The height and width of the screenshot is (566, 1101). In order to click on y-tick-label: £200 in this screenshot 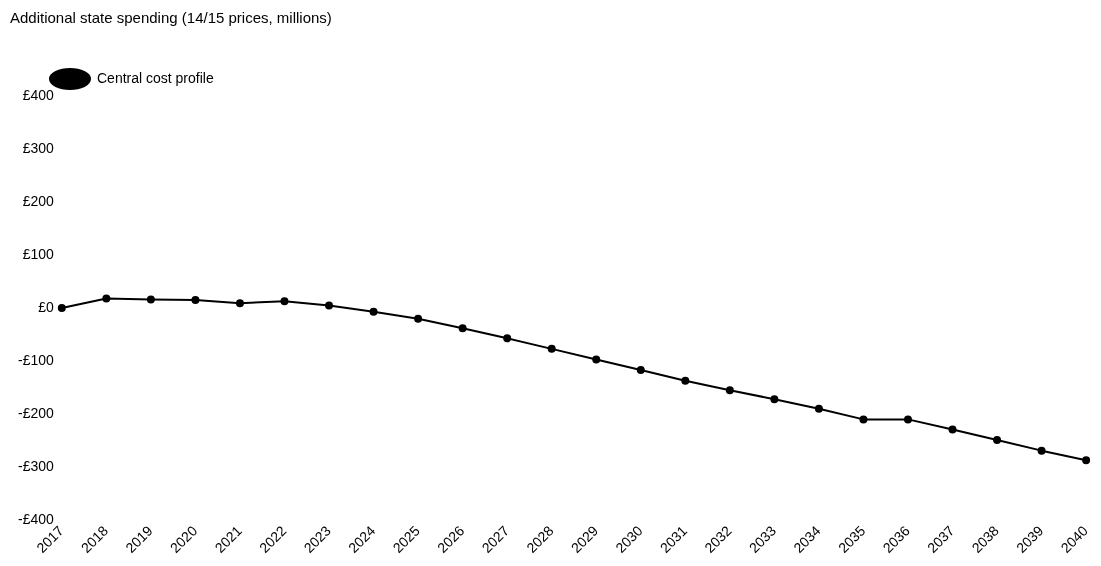, I will do `click(38, 200)`.